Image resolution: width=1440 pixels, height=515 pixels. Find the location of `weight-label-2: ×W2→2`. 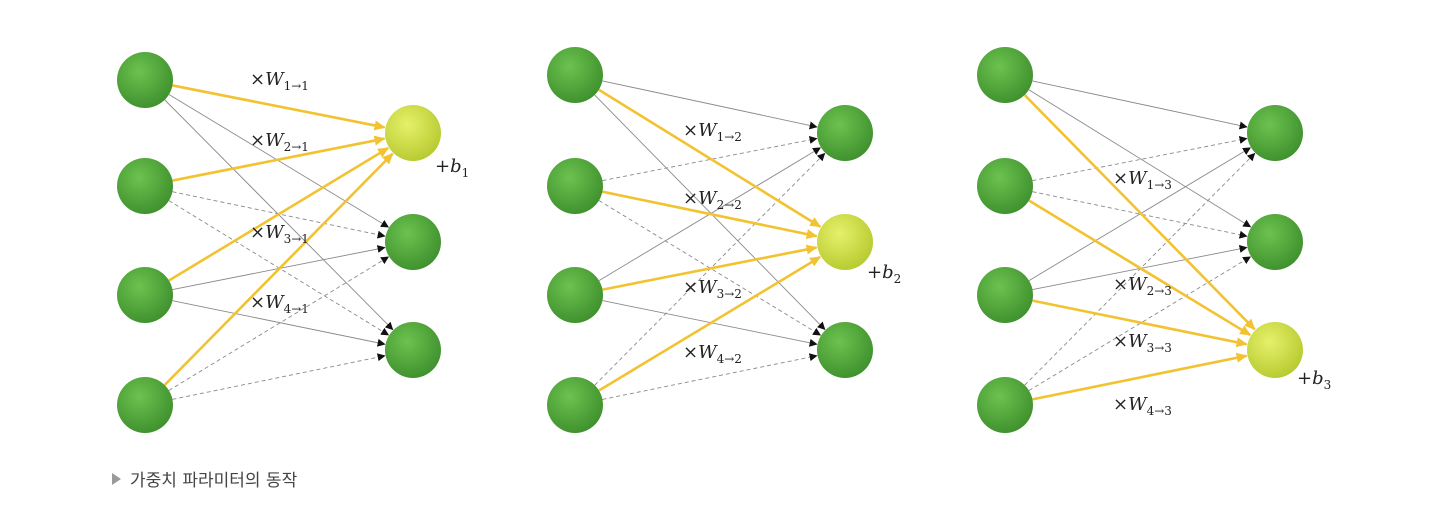

weight-label-2: ×W2→2 is located at coordinates (712, 200).